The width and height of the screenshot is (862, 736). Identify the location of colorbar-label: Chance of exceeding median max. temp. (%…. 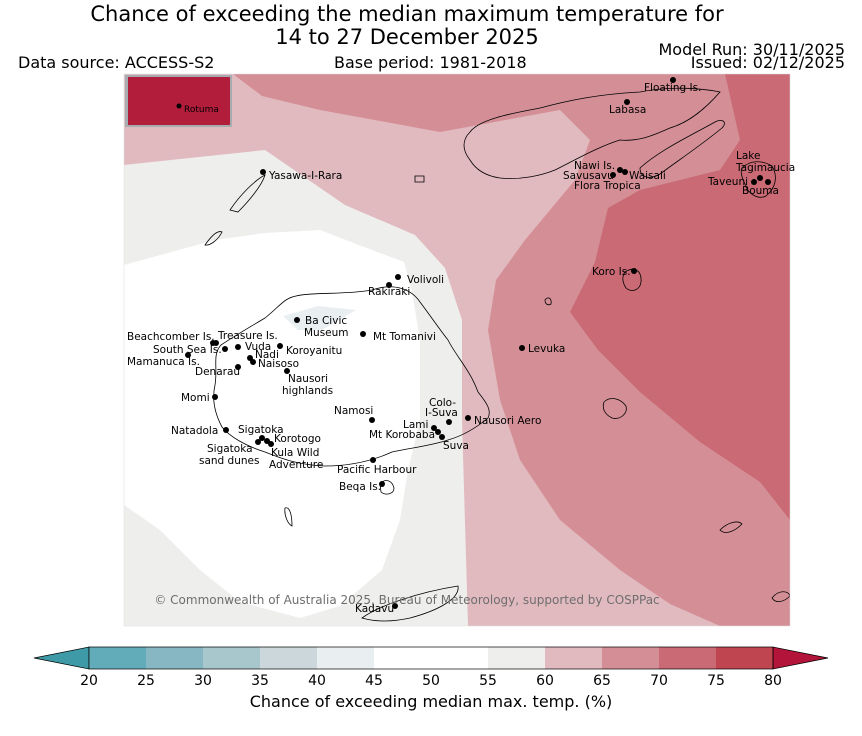
(431, 701).